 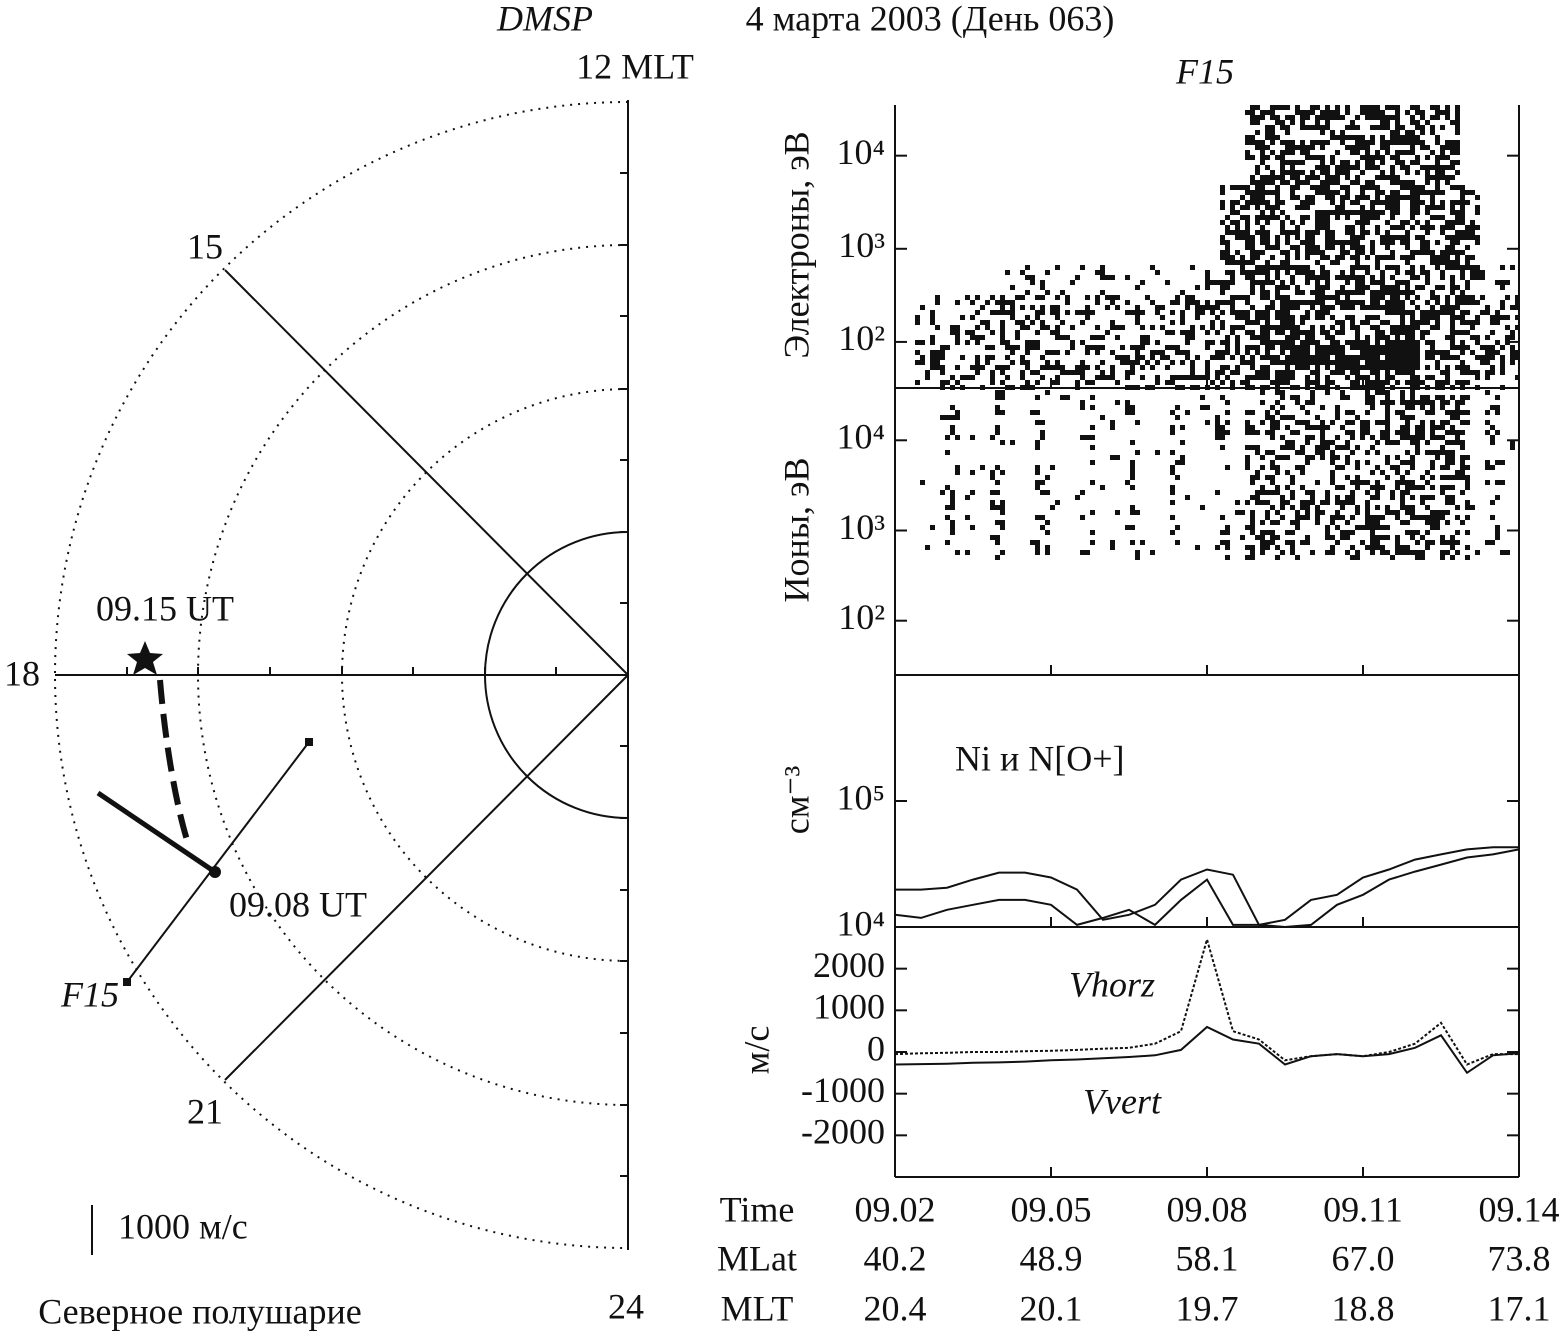 What do you see at coordinates (796, 530) in the screenshot?
I see `y-axis-label: Ионы, эВ` at bounding box center [796, 530].